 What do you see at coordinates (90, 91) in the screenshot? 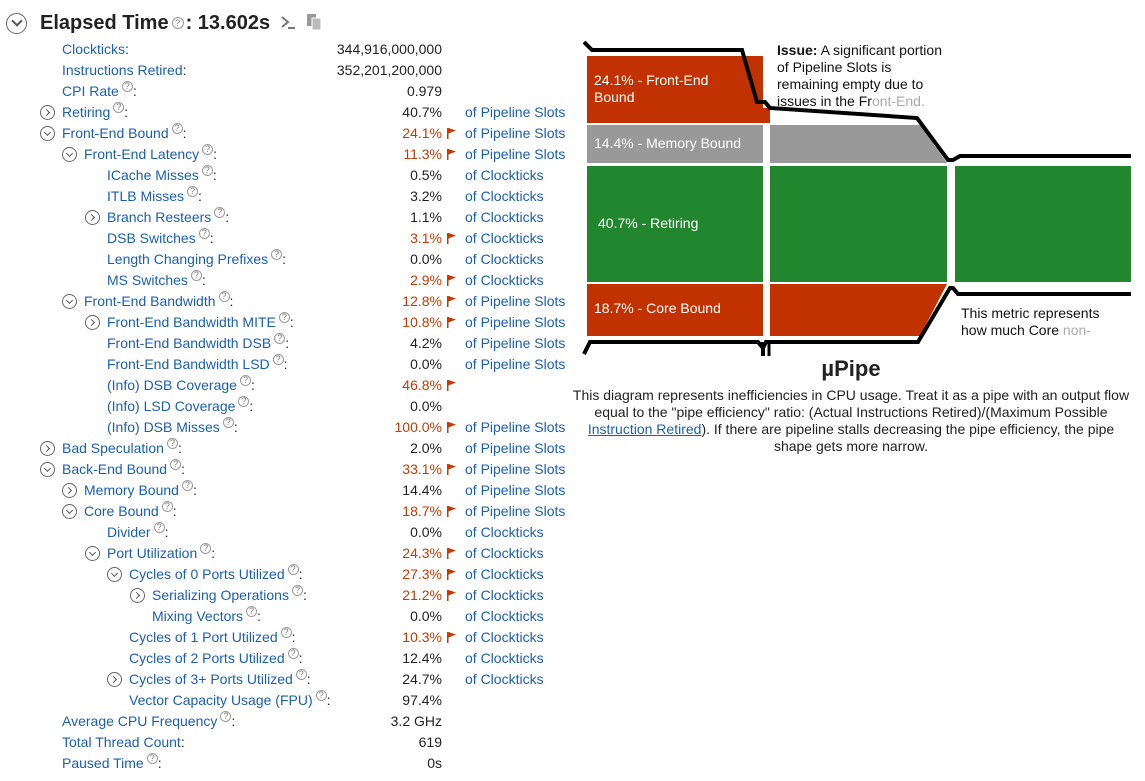
I see `metric-name-link: CPI Rate` at bounding box center [90, 91].